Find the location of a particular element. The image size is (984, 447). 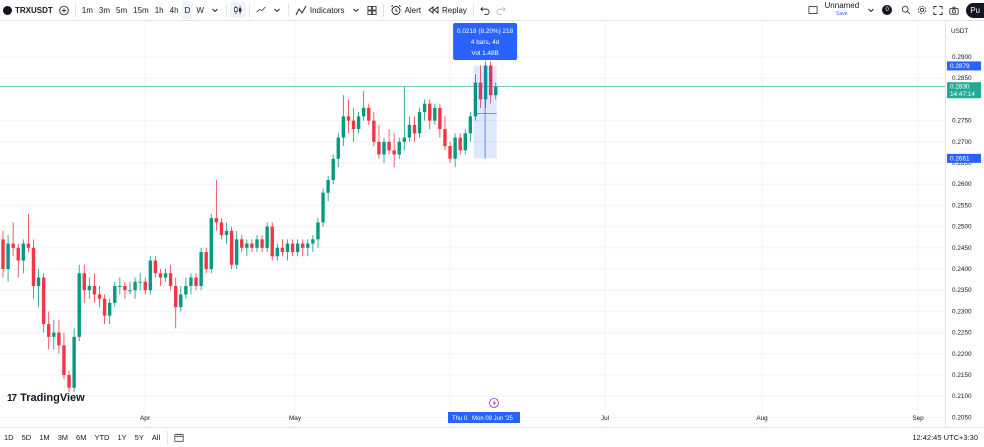

undo-button is located at coordinates (485, 10).